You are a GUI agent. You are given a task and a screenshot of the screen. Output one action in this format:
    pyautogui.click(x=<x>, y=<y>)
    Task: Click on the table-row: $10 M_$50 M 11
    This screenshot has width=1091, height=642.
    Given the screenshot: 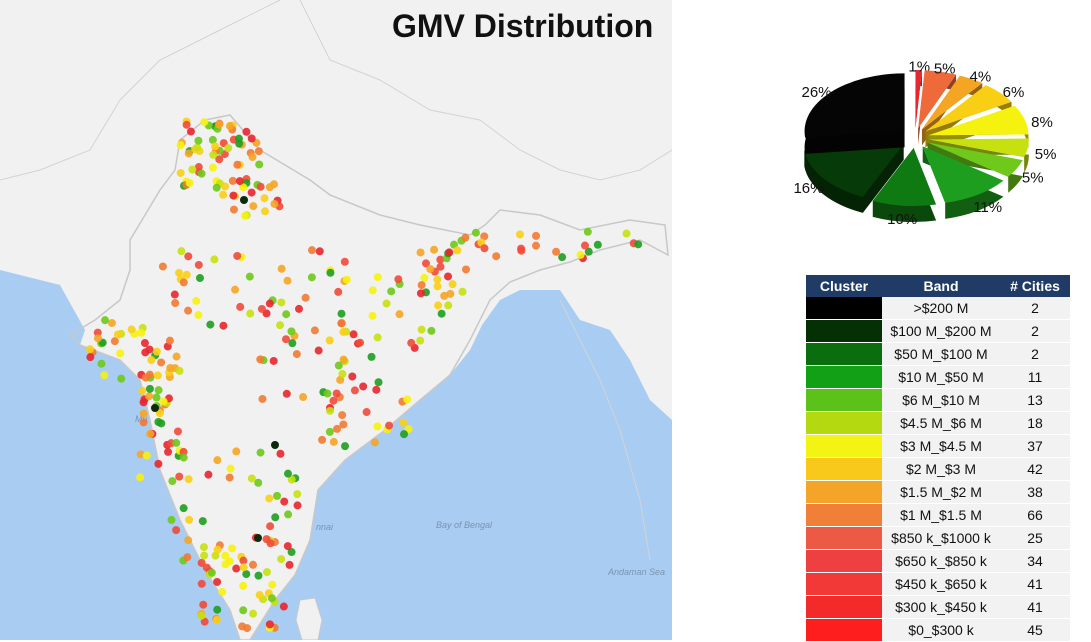 What is the action you would take?
    pyautogui.click(x=938, y=377)
    